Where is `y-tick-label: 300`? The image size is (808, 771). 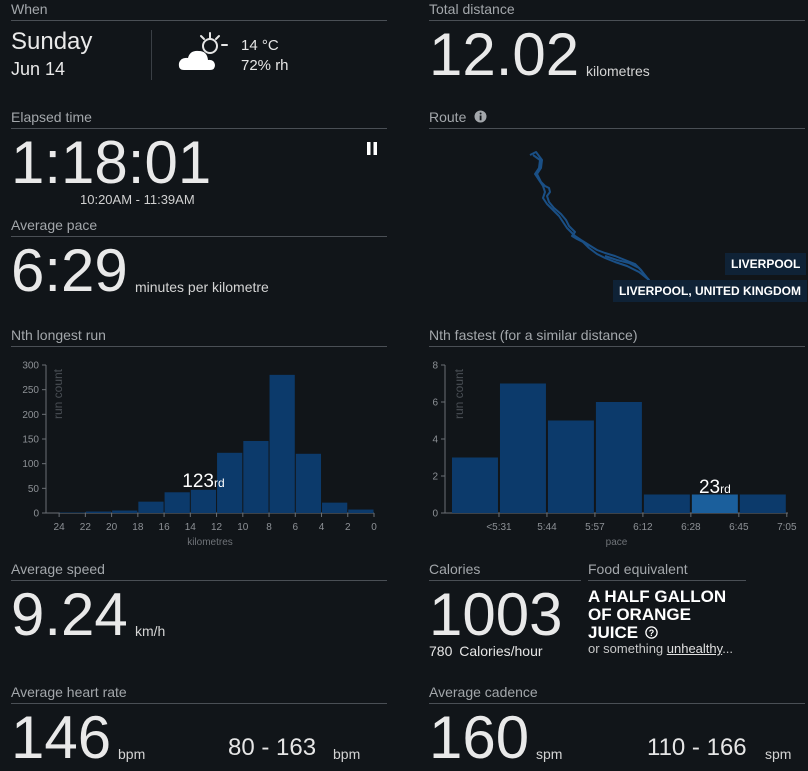
y-tick-label: 300 is located at coordinates (30, 366).